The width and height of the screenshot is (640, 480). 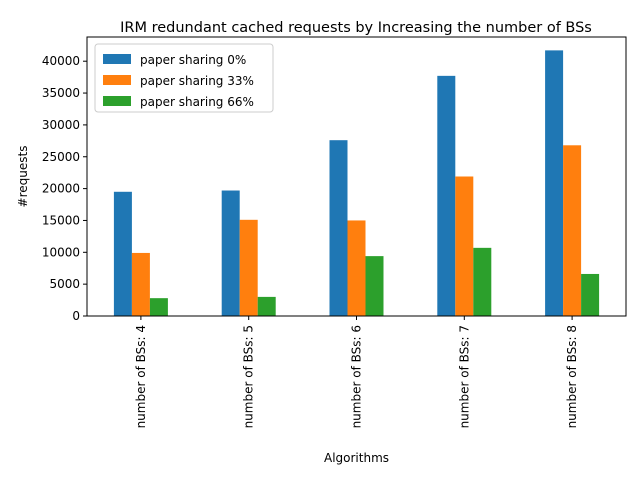 I want to click on y-axis-label: #requests, so click(x=23, y=177).